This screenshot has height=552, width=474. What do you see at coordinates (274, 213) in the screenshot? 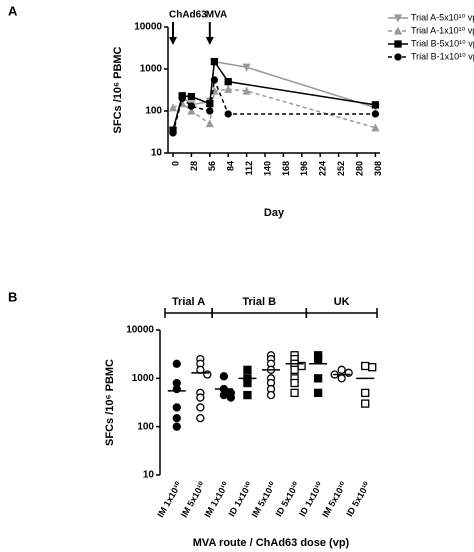
I see `x-axis-title: Day` at bounding box center [274, 213].